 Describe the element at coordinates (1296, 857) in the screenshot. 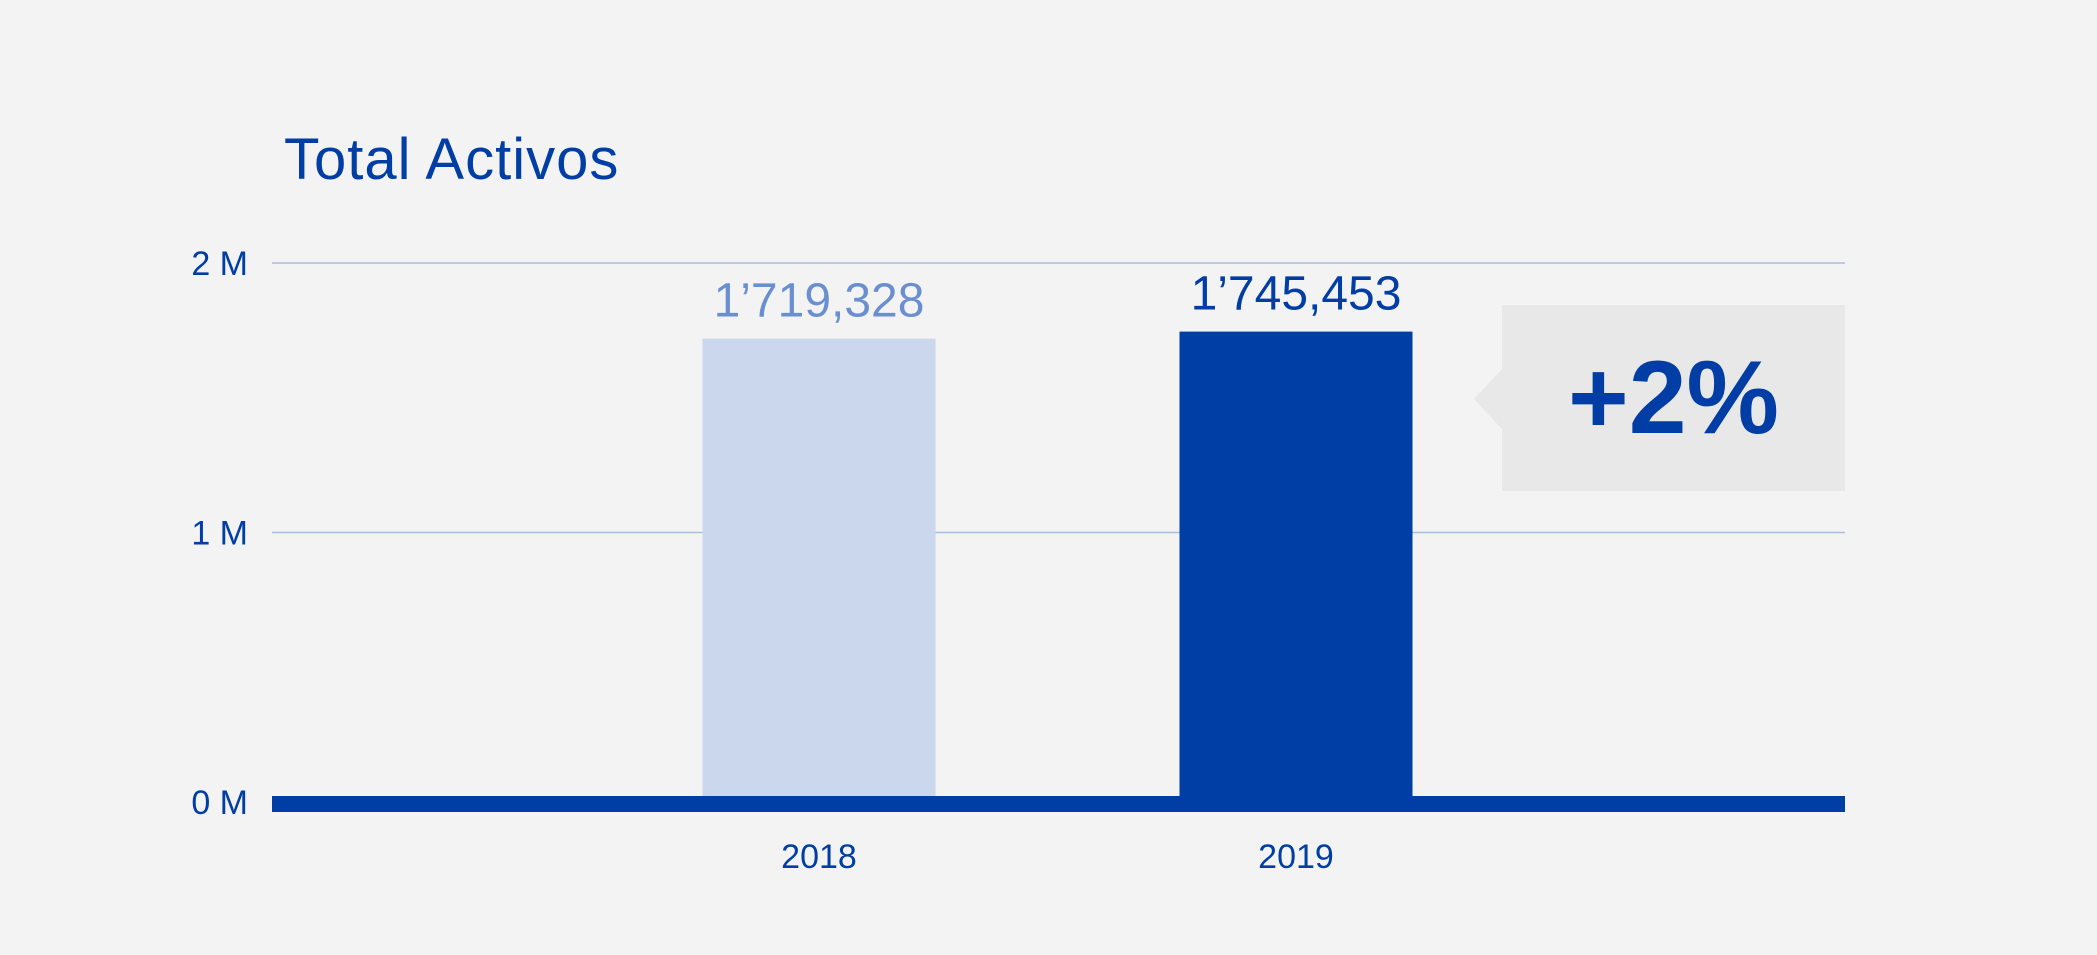

I see `x-category-label: 2019` at that location.